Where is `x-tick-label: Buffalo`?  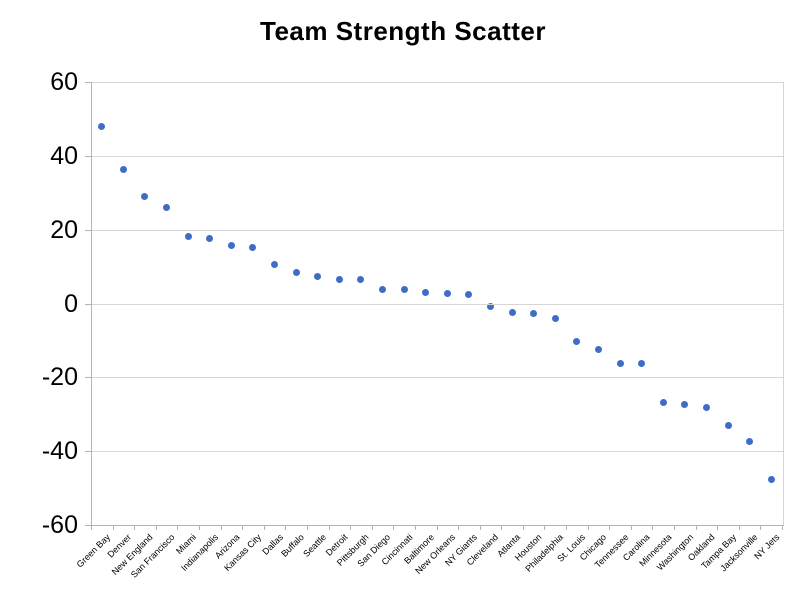
x-tick-label: Buffalo is located at coordinates (293, 545).